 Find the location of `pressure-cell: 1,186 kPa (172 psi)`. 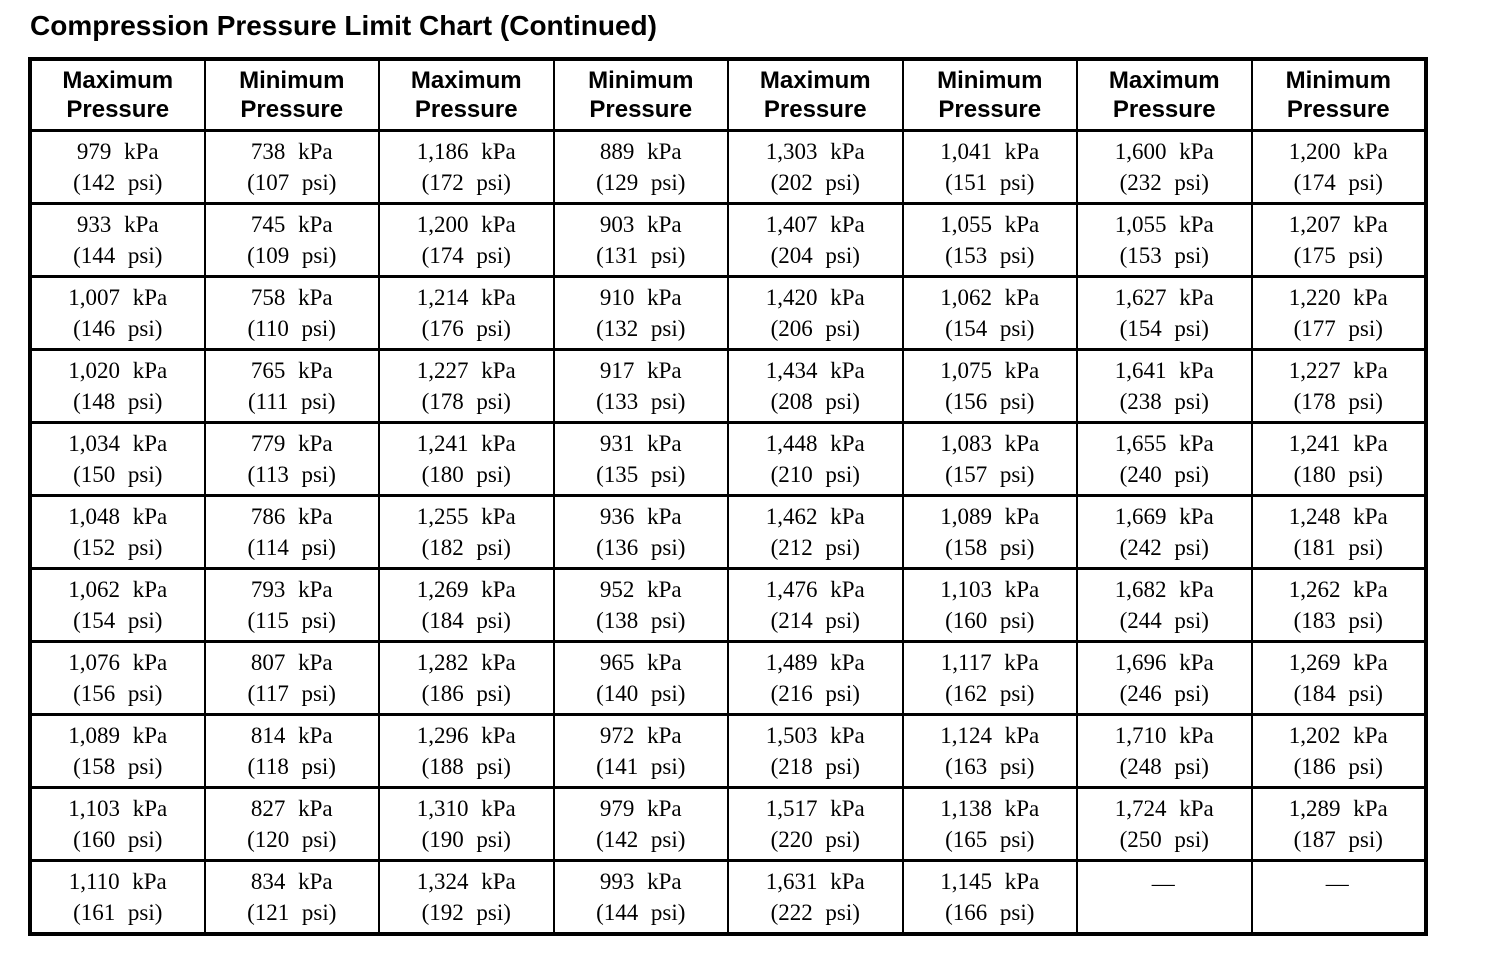

pressure-cell: 1,186 kPa (172 psi) is located at coordinates (466, 167).